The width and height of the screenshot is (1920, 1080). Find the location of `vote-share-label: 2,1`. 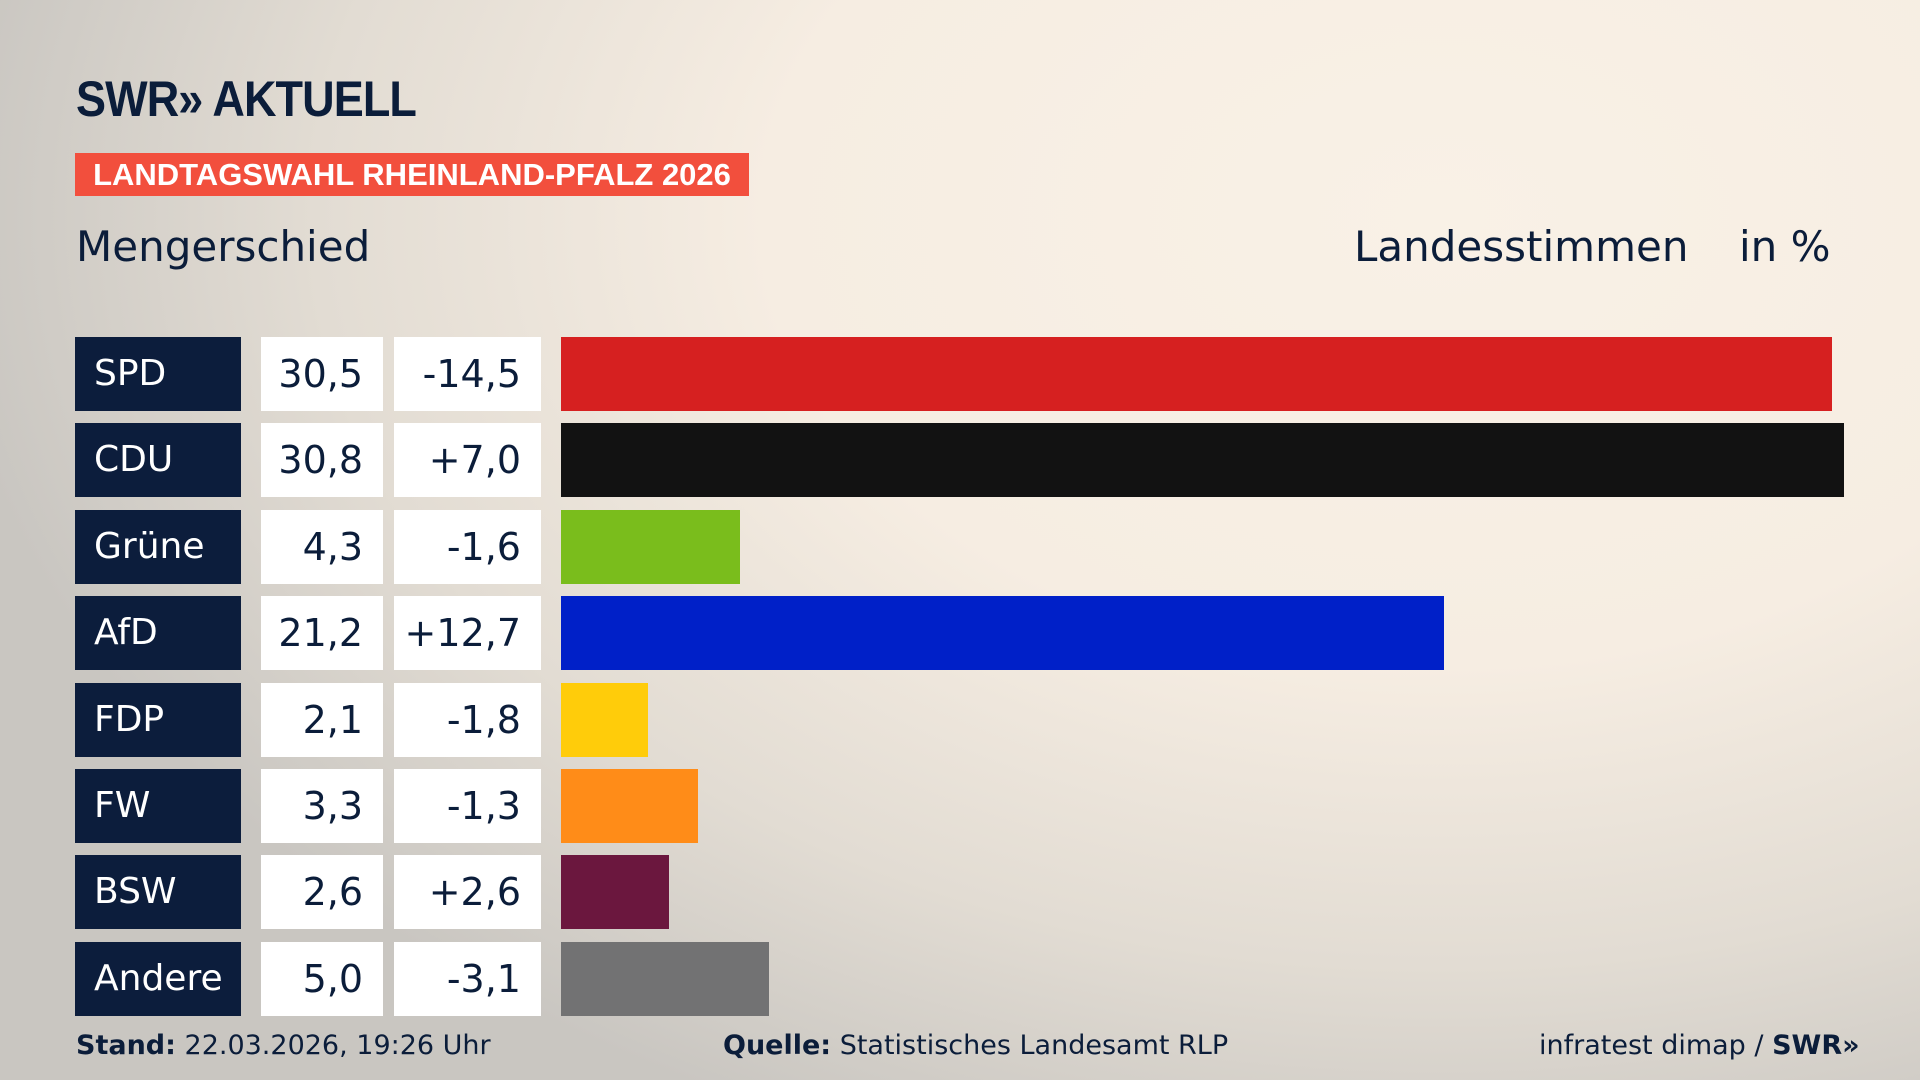

vote-share-label: 2,1 is located at coordinates (322, 719).